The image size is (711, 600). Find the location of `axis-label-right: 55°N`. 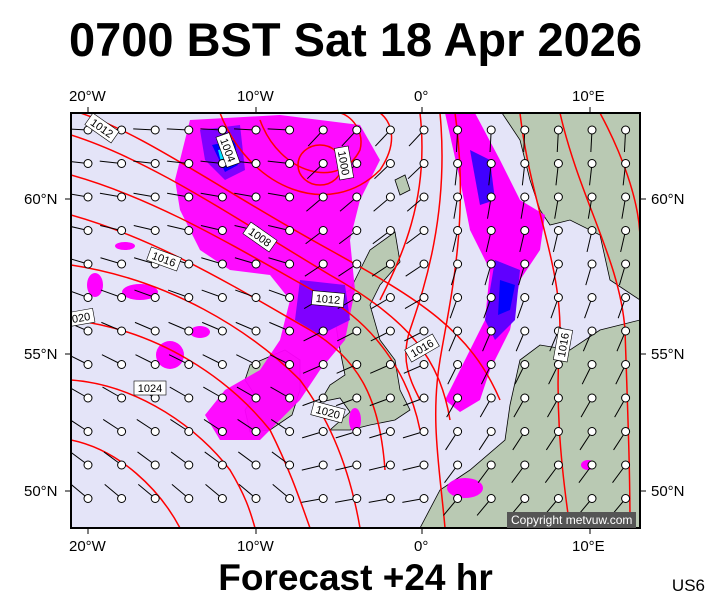

axis-label-right: 55°N is located at coordinates (668, 354).